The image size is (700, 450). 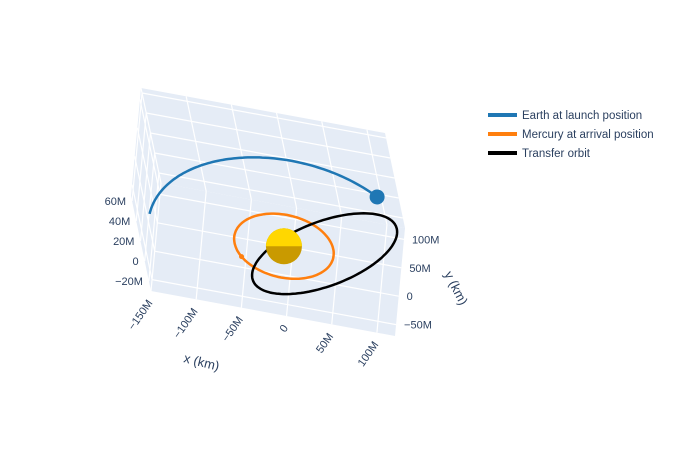 What do you see at coordinates (140, 315) in the screenshot?
I see `x-tick-label: −150M` at bounding box center [140, 315].